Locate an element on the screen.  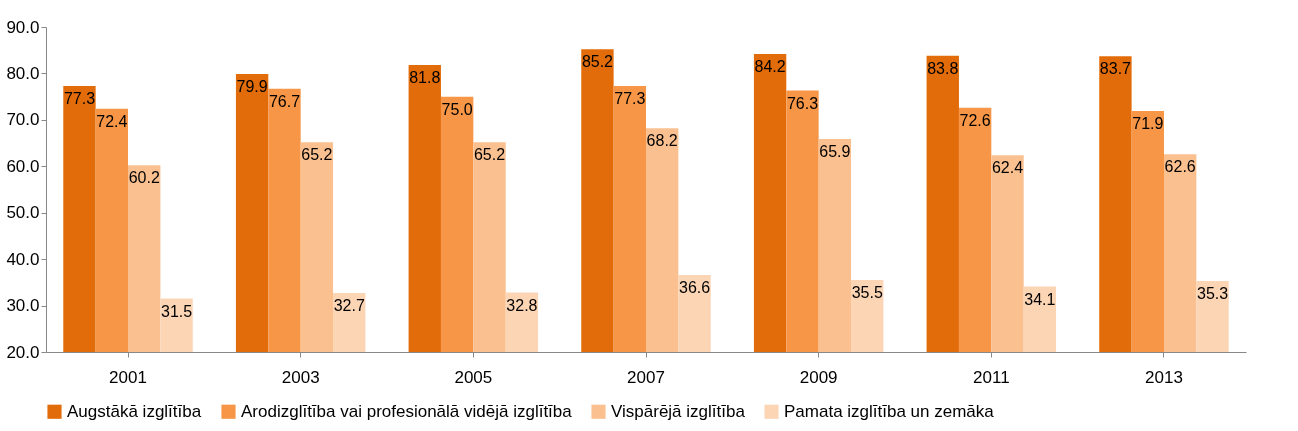
data-label: 76.7 is located at coordinates (284, 101).